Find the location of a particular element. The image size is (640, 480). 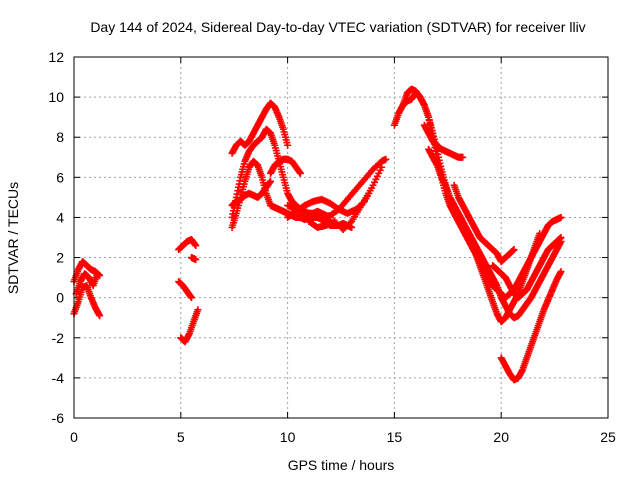

y-tick-label: 12 is located at coordinates (56, 57).